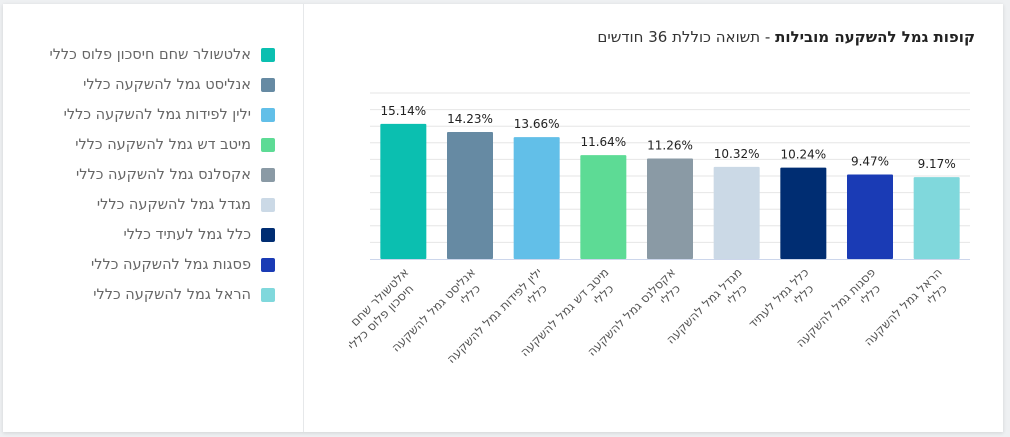 Image resolution: width=1010 pixels, height=437 pixels. I want to click on data-label: 13.66%, so click(537, 124).